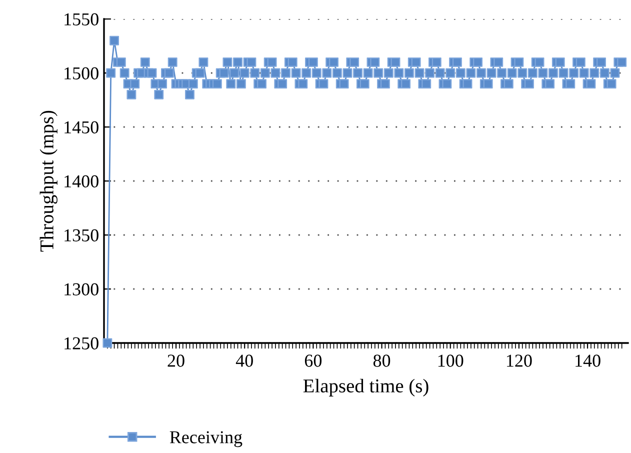 The height and width of the screenshot is (453, 631). What do you see at coordinates (81, 235) in the screenshot?
I see `y-tick-label: 1350` at bounding box center [81, 235].